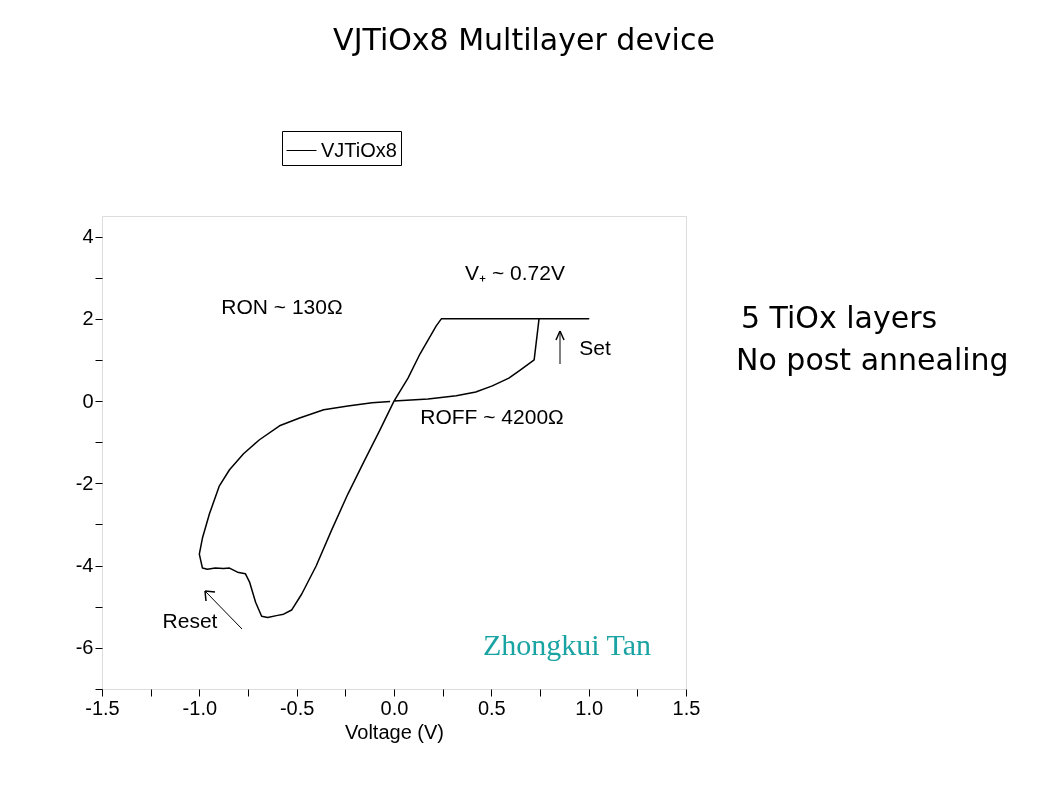 The image size is (1057, 793). I want to click on legend-label: VJTiOx8, so click(359, 149).